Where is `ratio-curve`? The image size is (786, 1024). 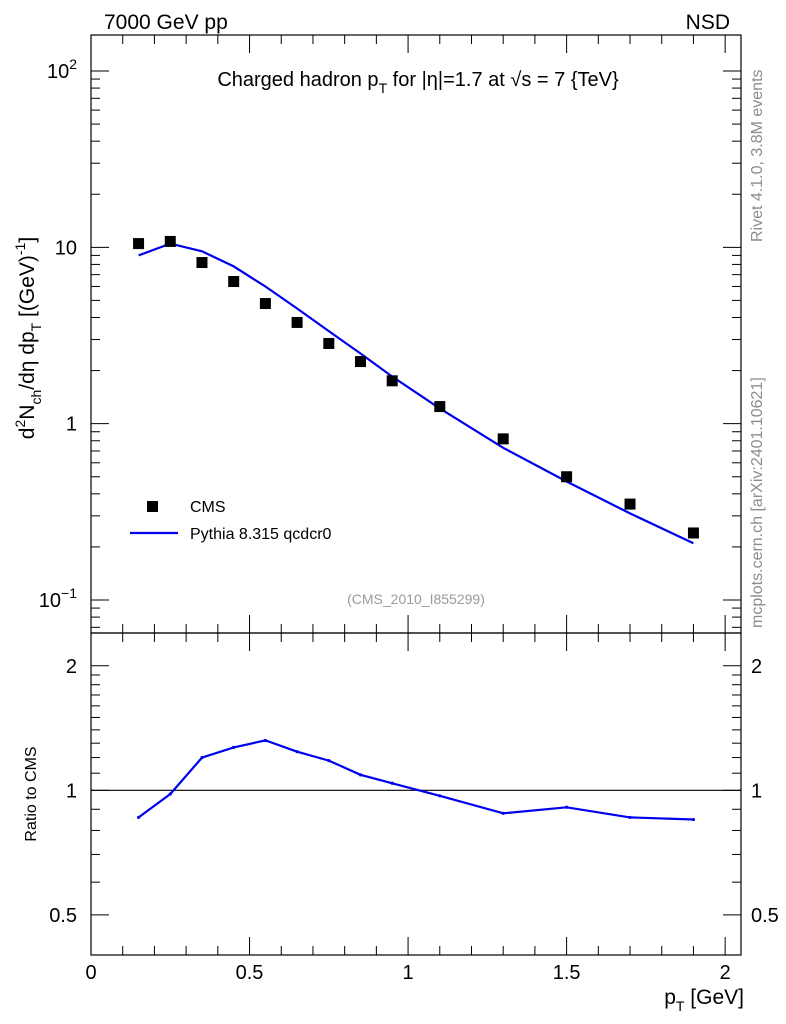
ratio-curve is located at coordinates (415, 780).